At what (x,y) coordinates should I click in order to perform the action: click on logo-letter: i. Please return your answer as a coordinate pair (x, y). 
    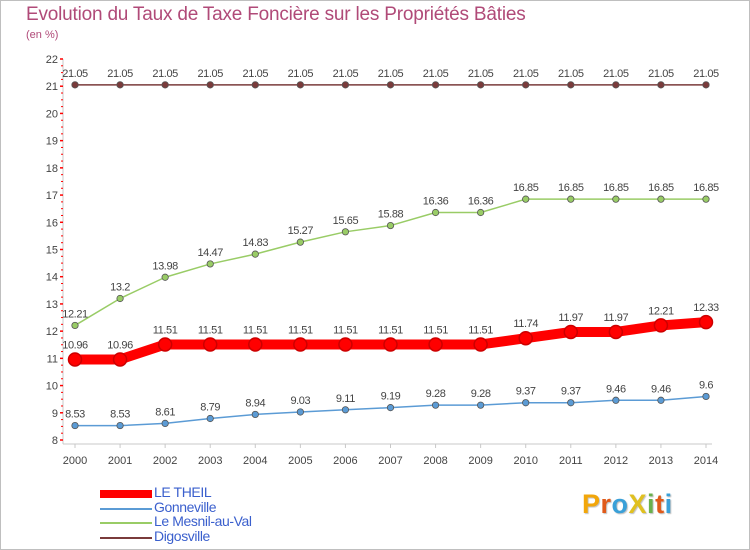
    Looking at the image, I should click on (668, 504).